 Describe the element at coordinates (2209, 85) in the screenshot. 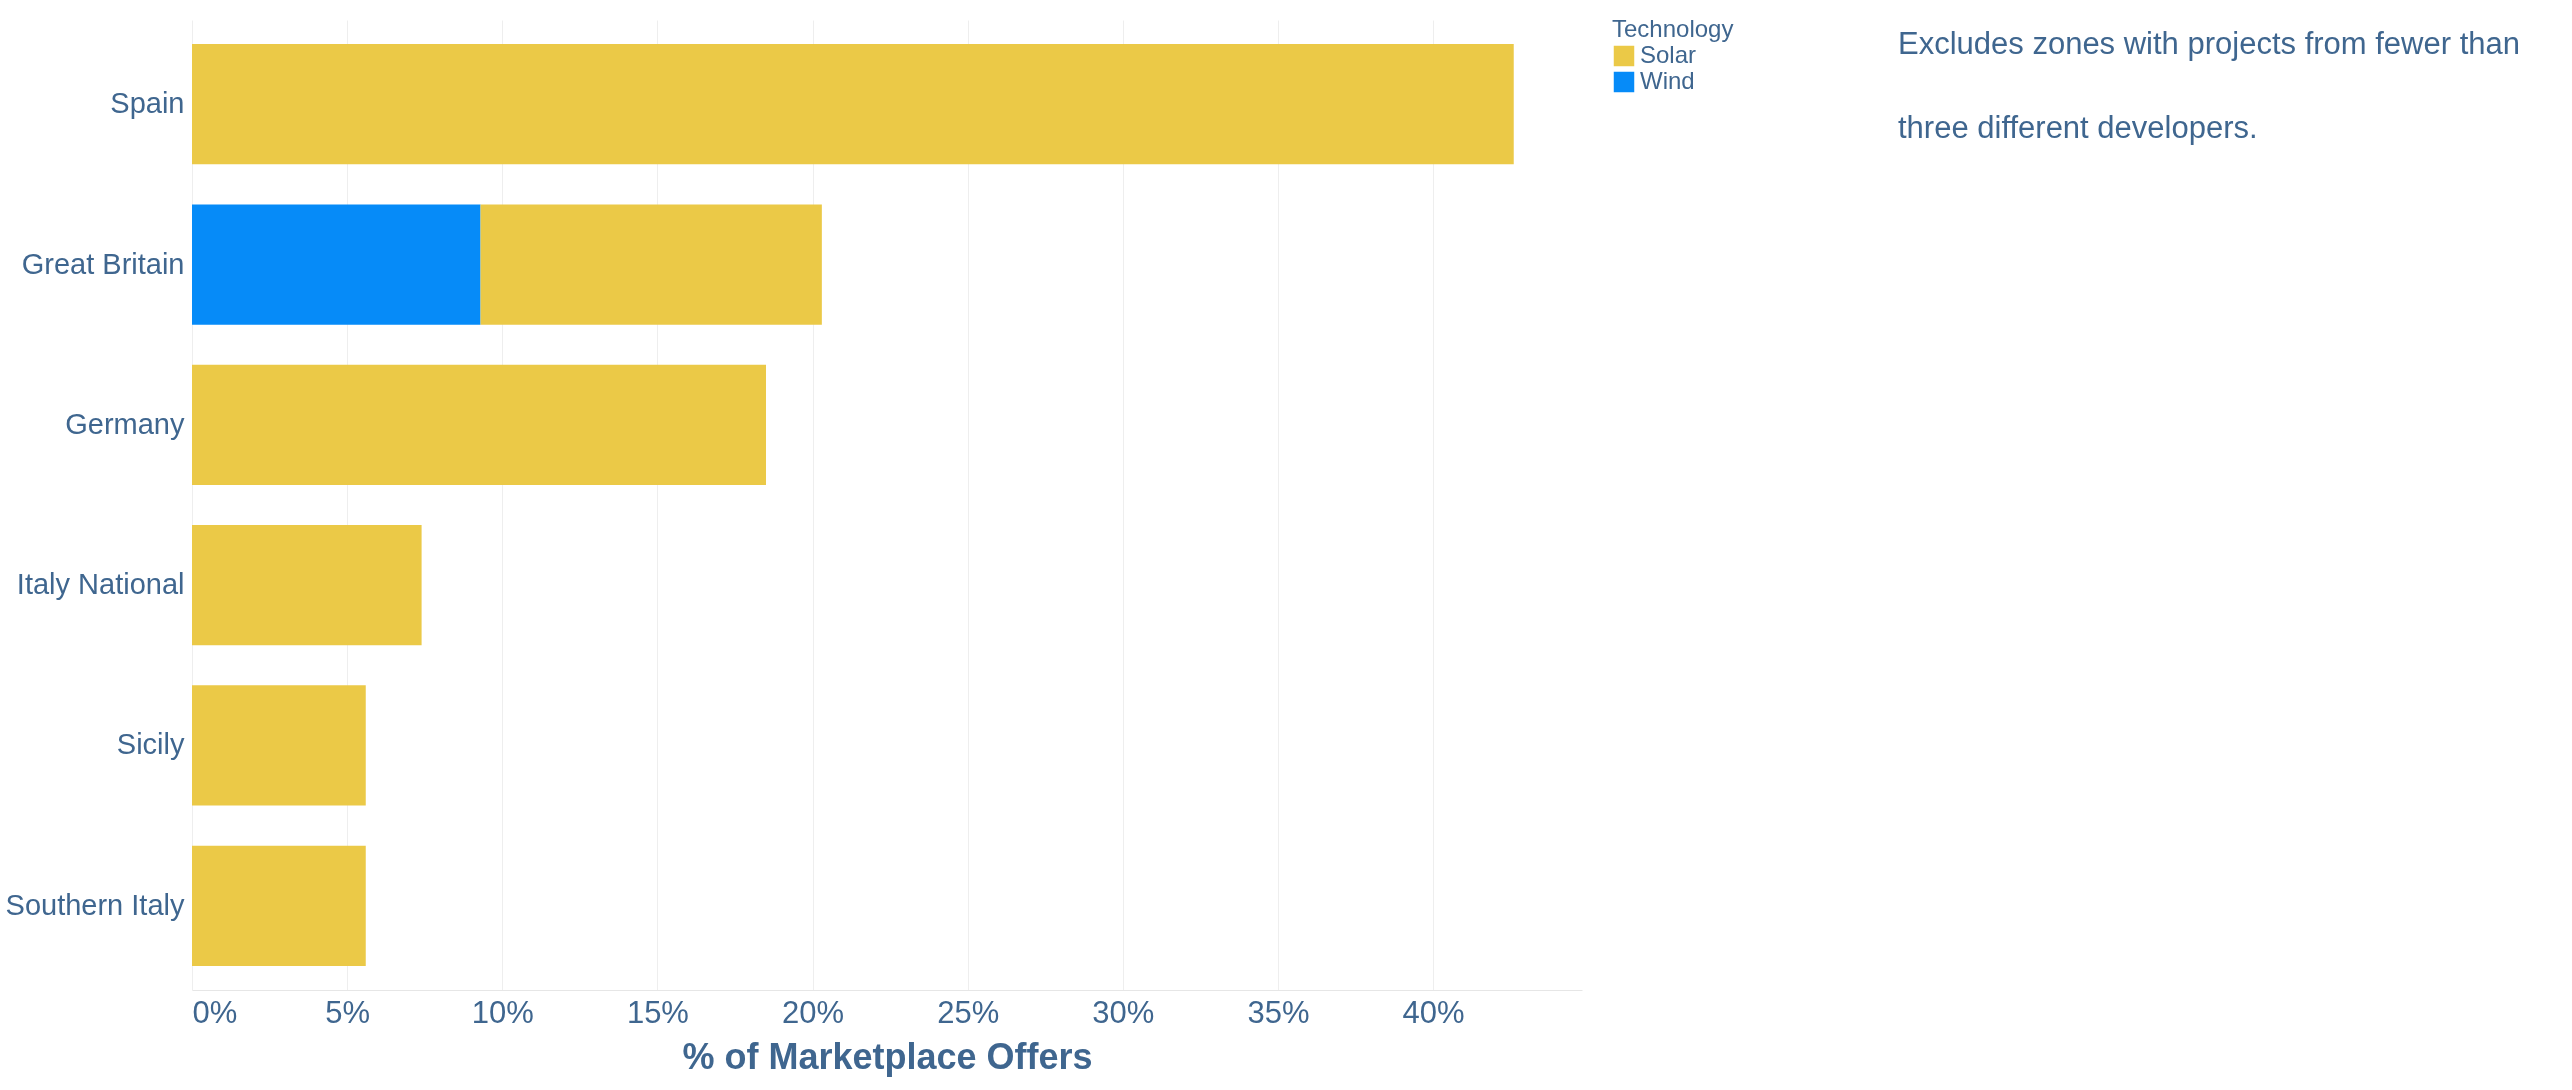

I see `text: Excludes zones with projects from fewer than three different developers.` at that location.